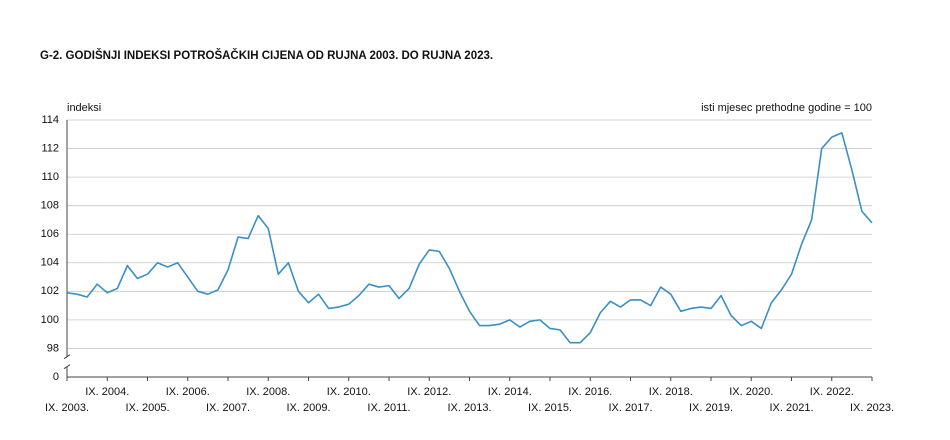 This screenshot has width=950, height=440. Describe the element at coordinates (388, 408) in the screenshot. I see `x-tick-label: IX. 2011.` at that location.